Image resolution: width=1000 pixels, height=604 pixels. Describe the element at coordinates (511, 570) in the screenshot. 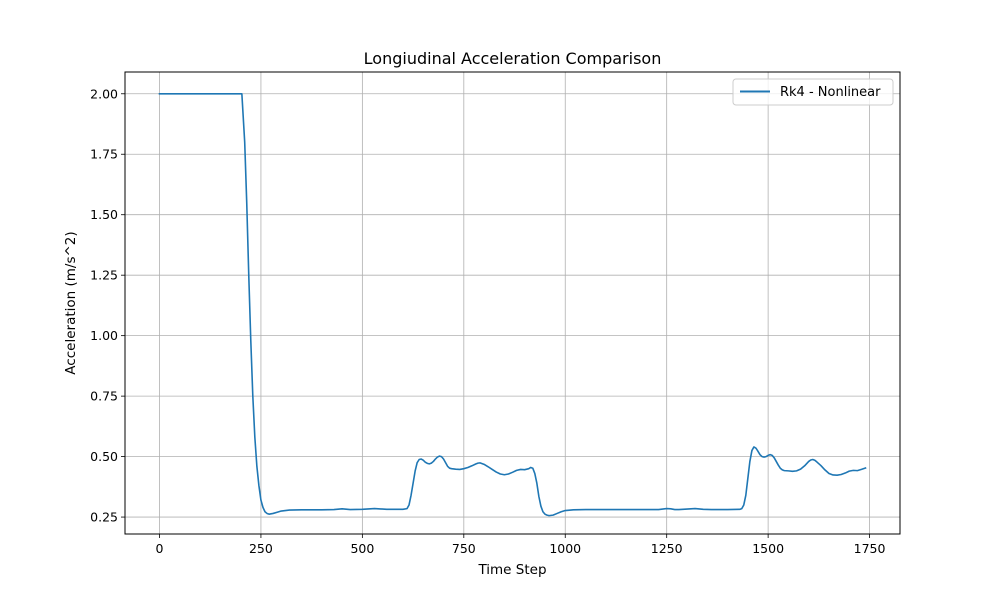

I see `x-axis-label: Time Step` at that location.